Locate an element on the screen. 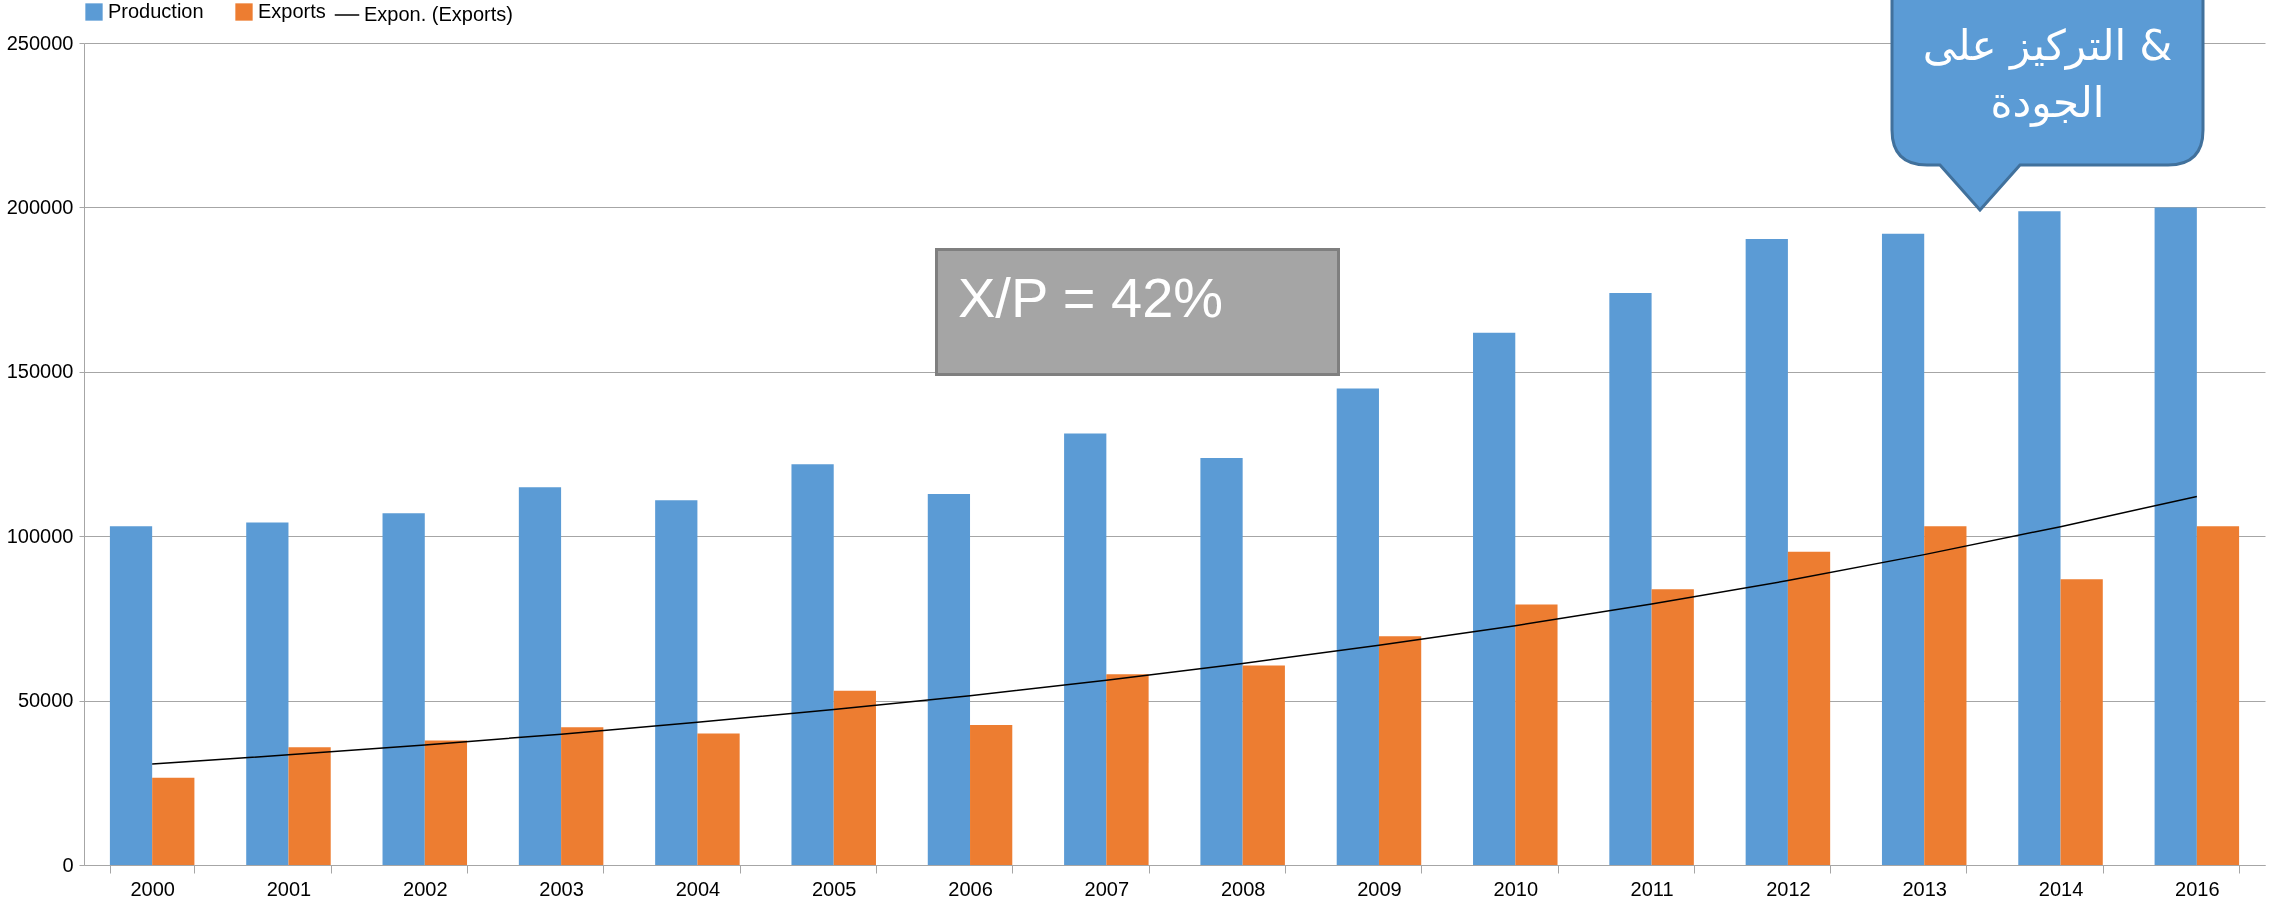 The height and width of the screenshot is (909, 2285). y-tick-label: 200000 is located at coordinates (40, 206).